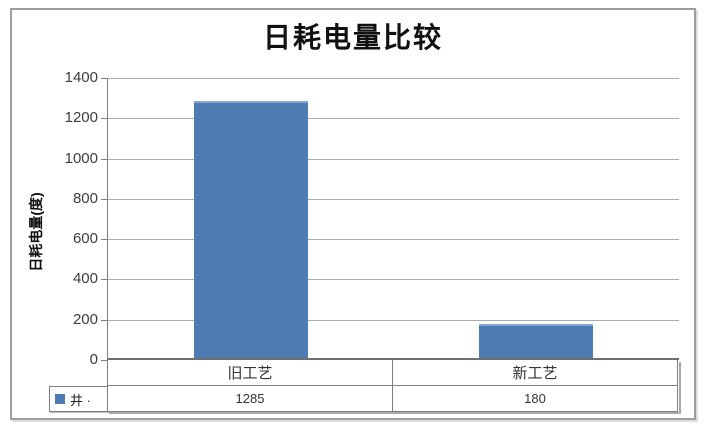  I want to click on data-value-cell: 180, so click(535, 398).